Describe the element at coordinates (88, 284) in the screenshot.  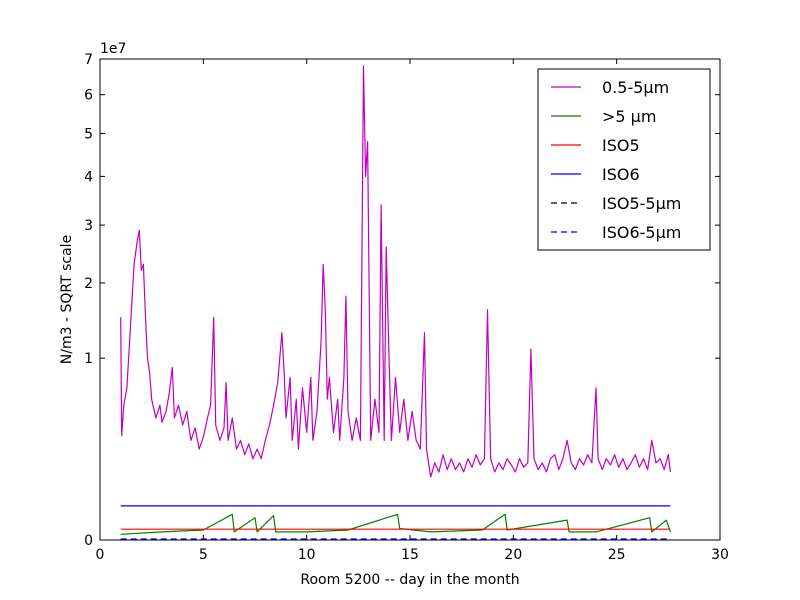
I see `y-tick-label: 2` at that location.